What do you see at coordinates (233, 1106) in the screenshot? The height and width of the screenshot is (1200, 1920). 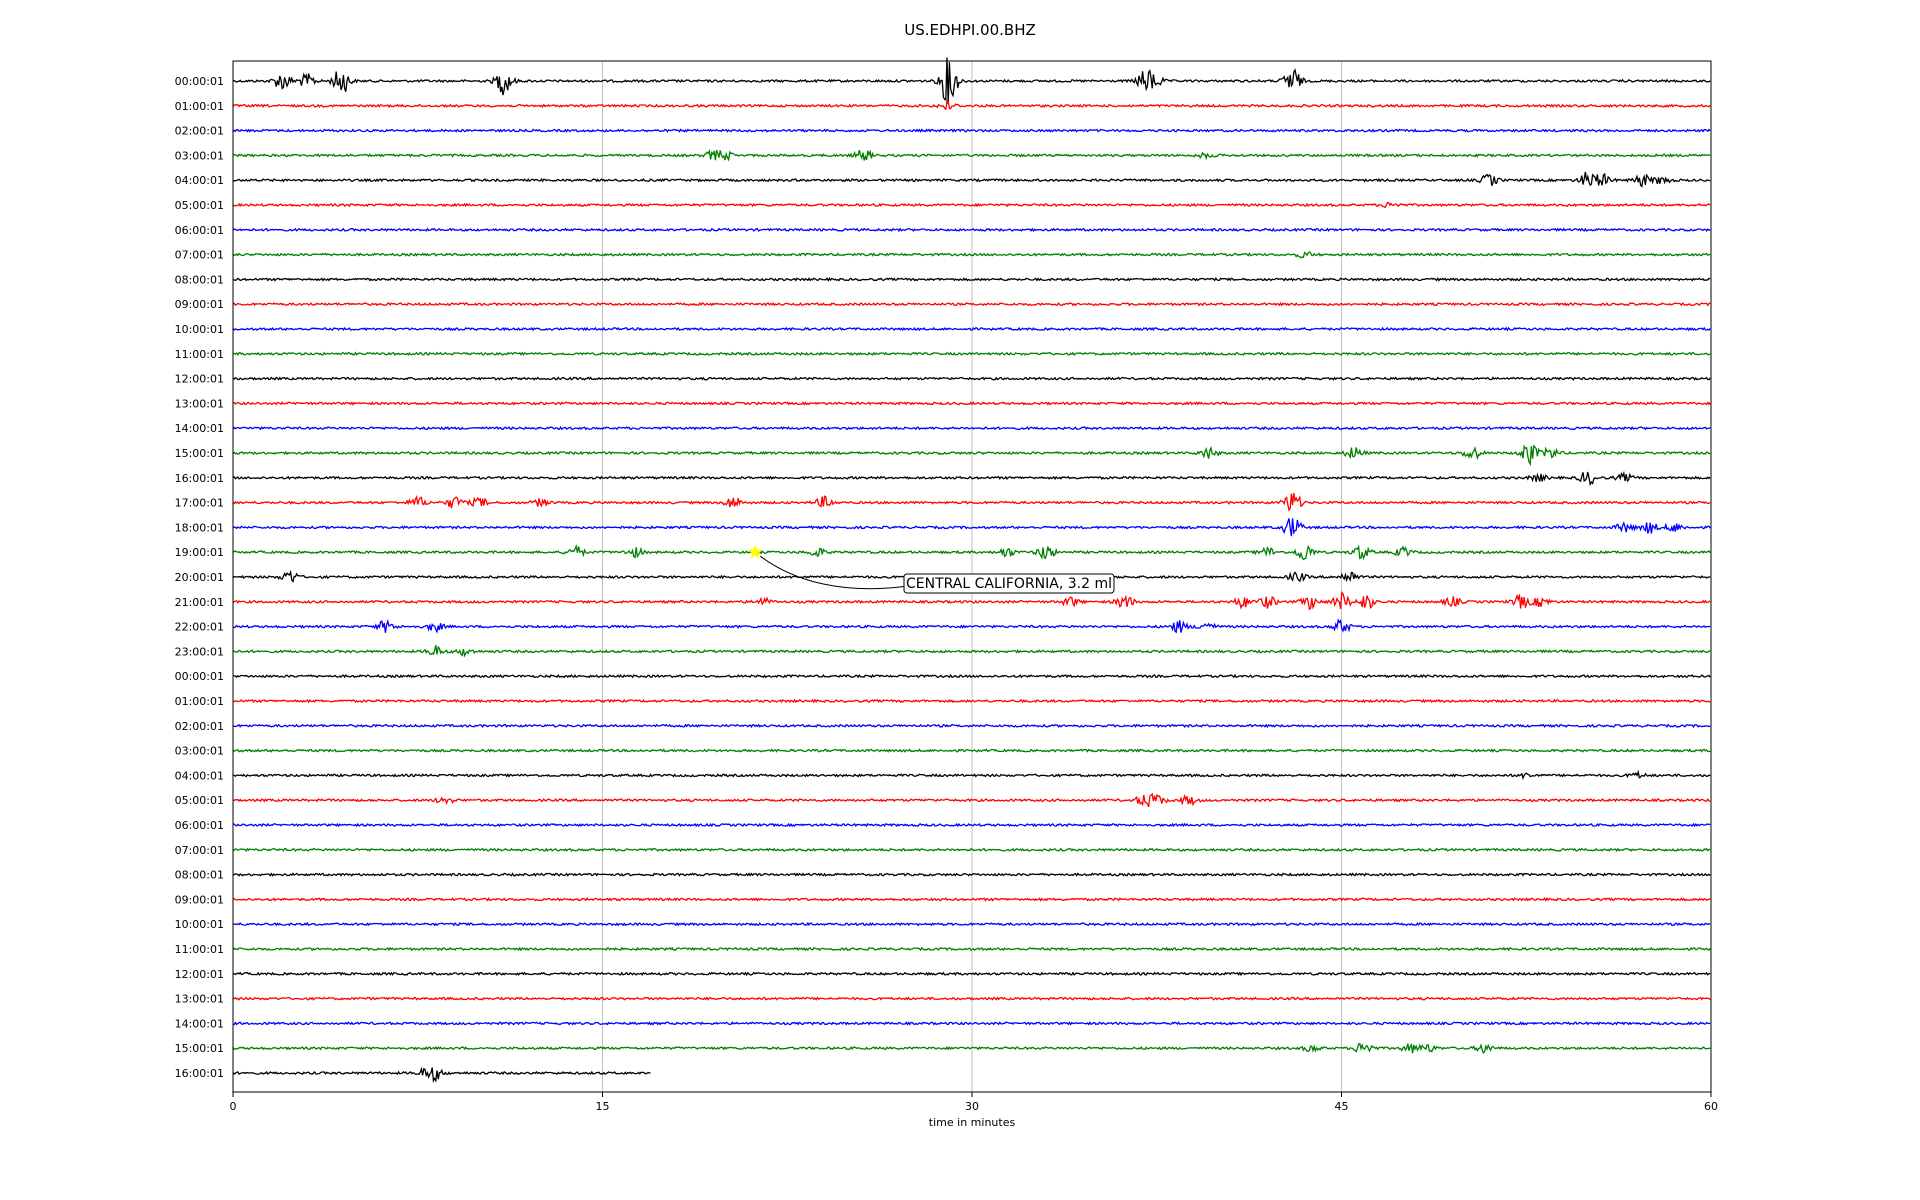 I see `x-tick-label: 0` at bounding box center [233, 1106].